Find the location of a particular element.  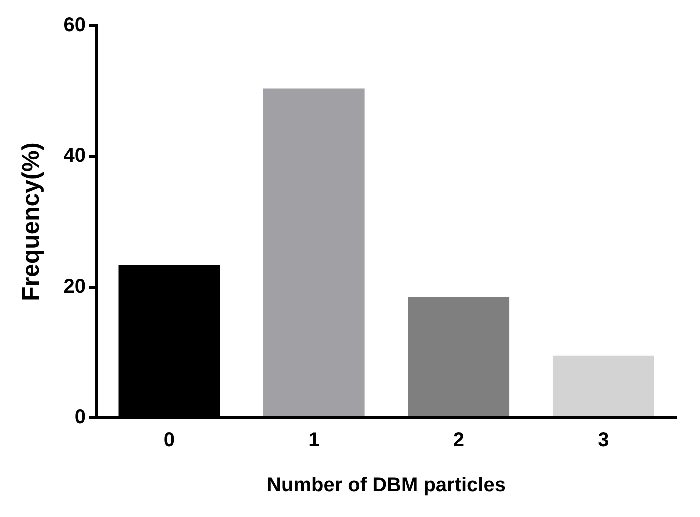

y-axis-title: Frequency(%) is located at coordinates (32, 222).